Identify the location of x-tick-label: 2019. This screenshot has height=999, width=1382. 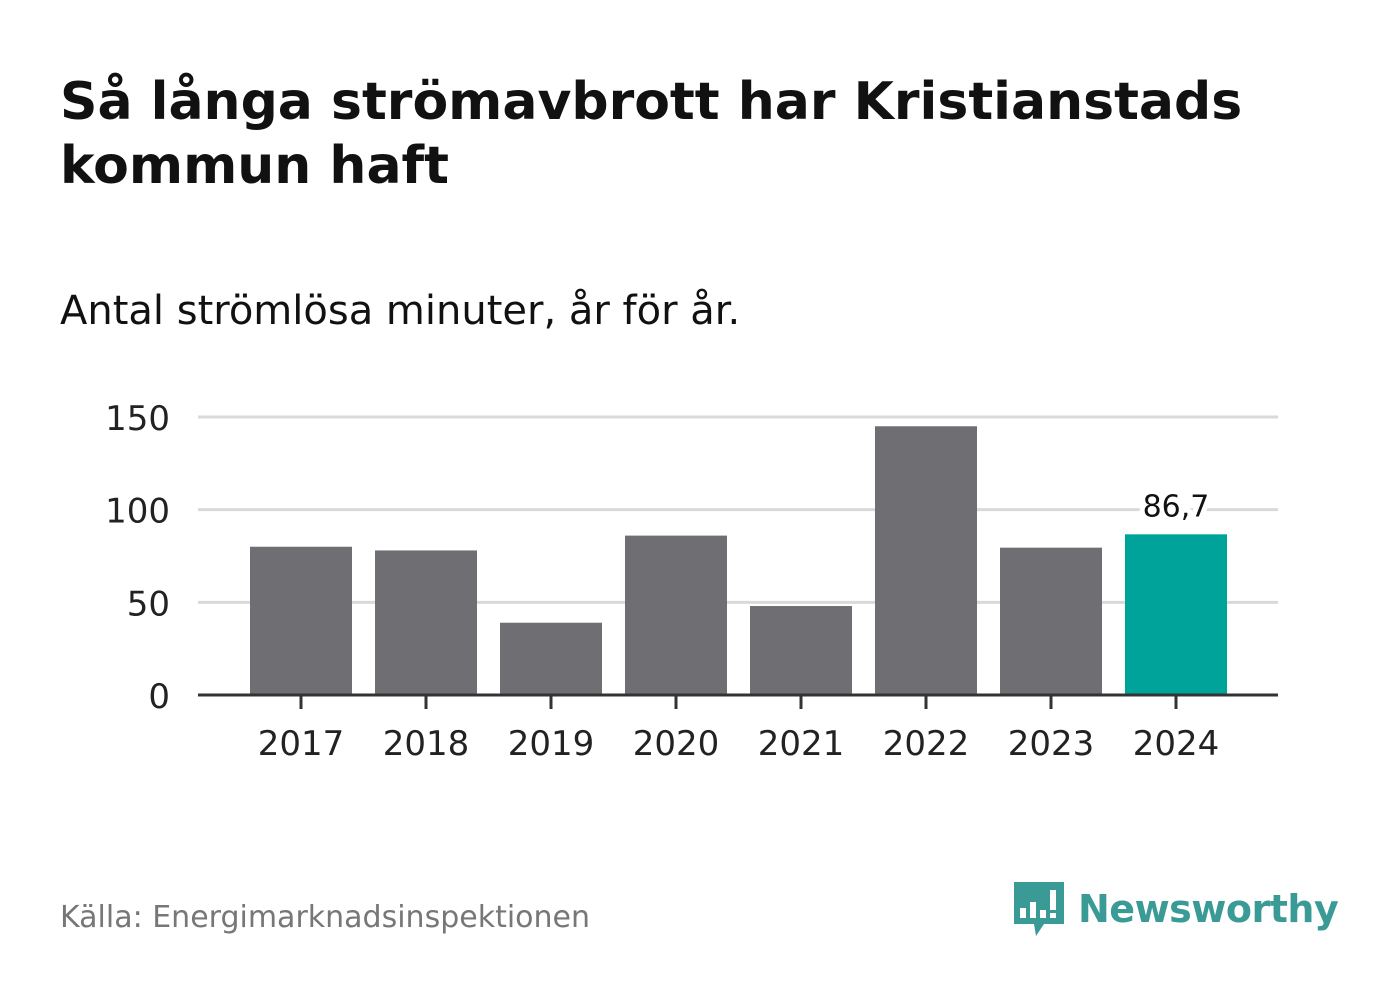
(551, 744).